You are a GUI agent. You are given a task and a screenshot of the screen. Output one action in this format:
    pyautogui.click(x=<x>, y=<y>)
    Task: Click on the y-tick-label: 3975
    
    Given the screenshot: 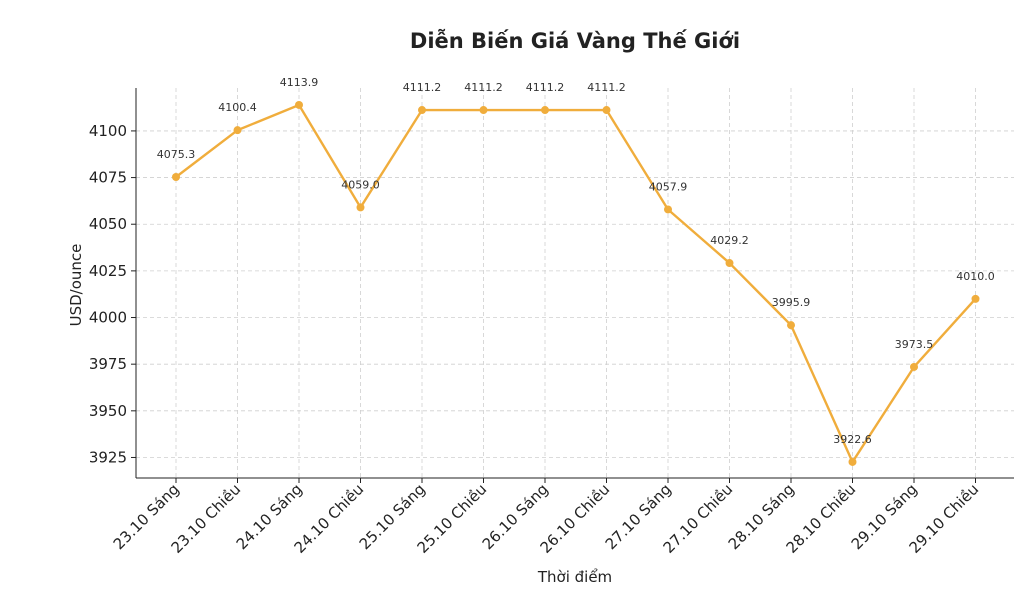 What is the action you would take?
    pyautogui.click(x=108, y=364)
    